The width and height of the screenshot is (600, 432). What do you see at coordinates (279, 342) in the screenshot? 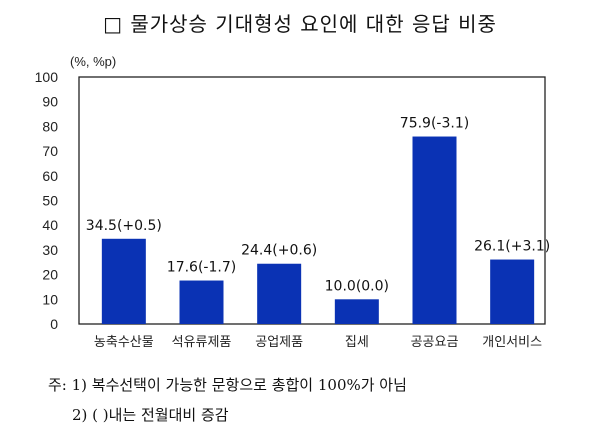
I see `x-tick-label: 공업제품` at bounding box center [279, 342].